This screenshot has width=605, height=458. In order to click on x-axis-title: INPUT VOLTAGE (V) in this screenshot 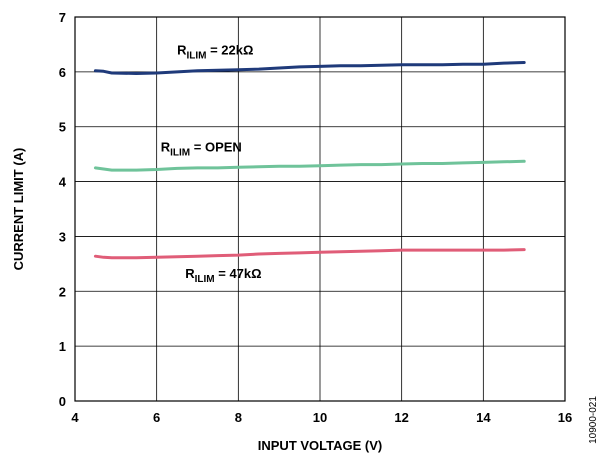, I will do `click(320, 445)`.